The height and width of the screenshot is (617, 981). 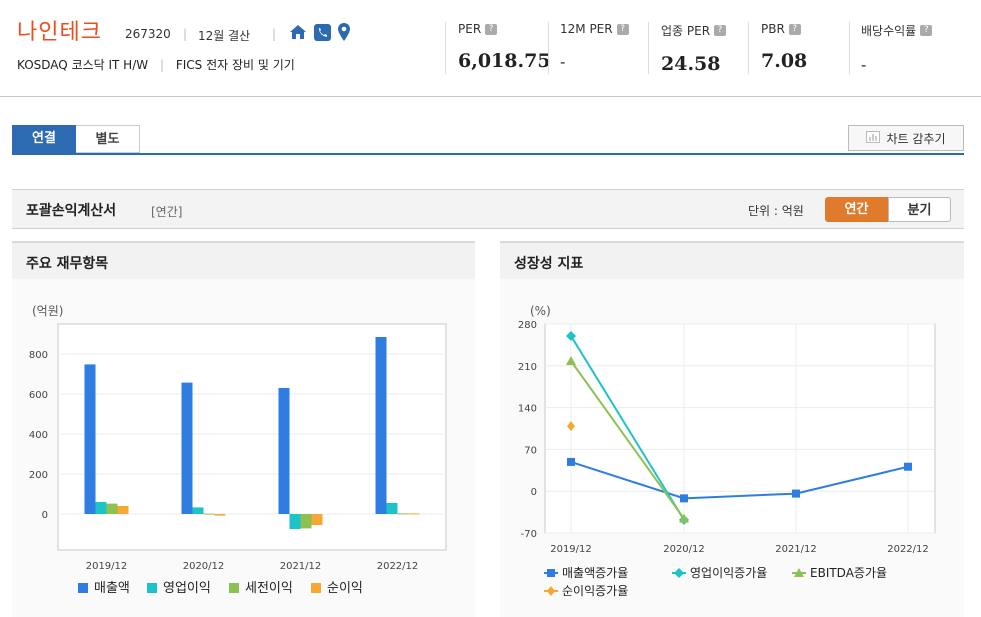 What do you see at coordinates (187, 588) in the screenshot?
I see `legend-label: 영업이익` at bounding box center [187, 588].